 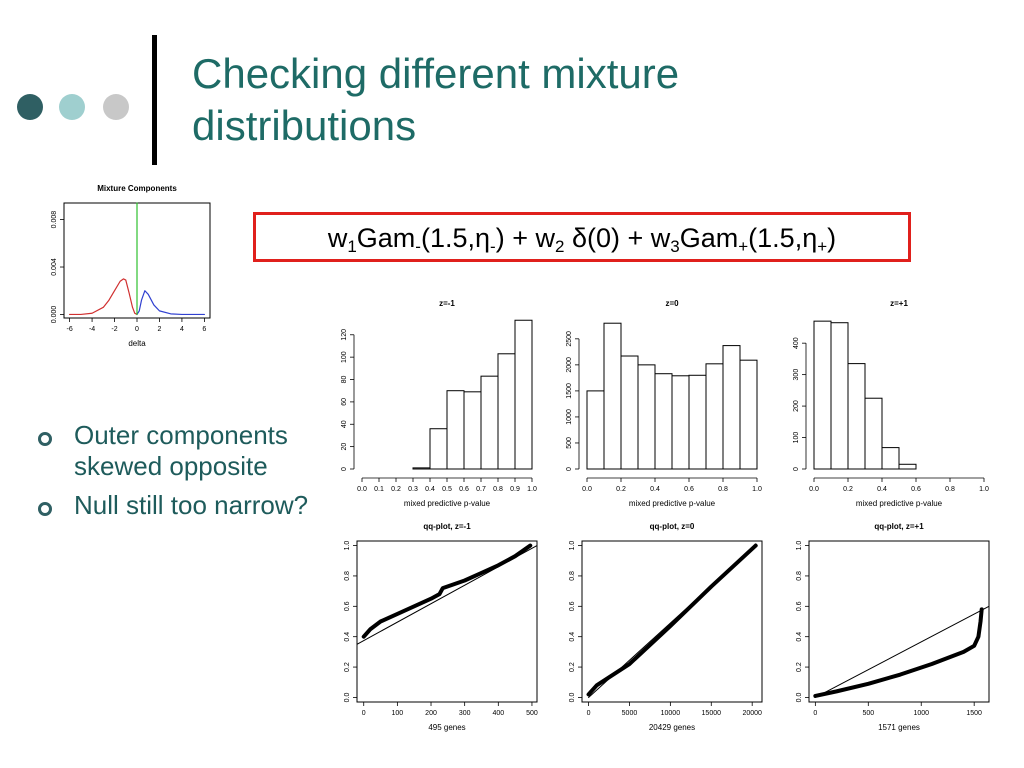 What do you see at coordinates (413, 489) in the screenshot?
I see `x-tick-label: 0.3` at bounding box center [413, 489].